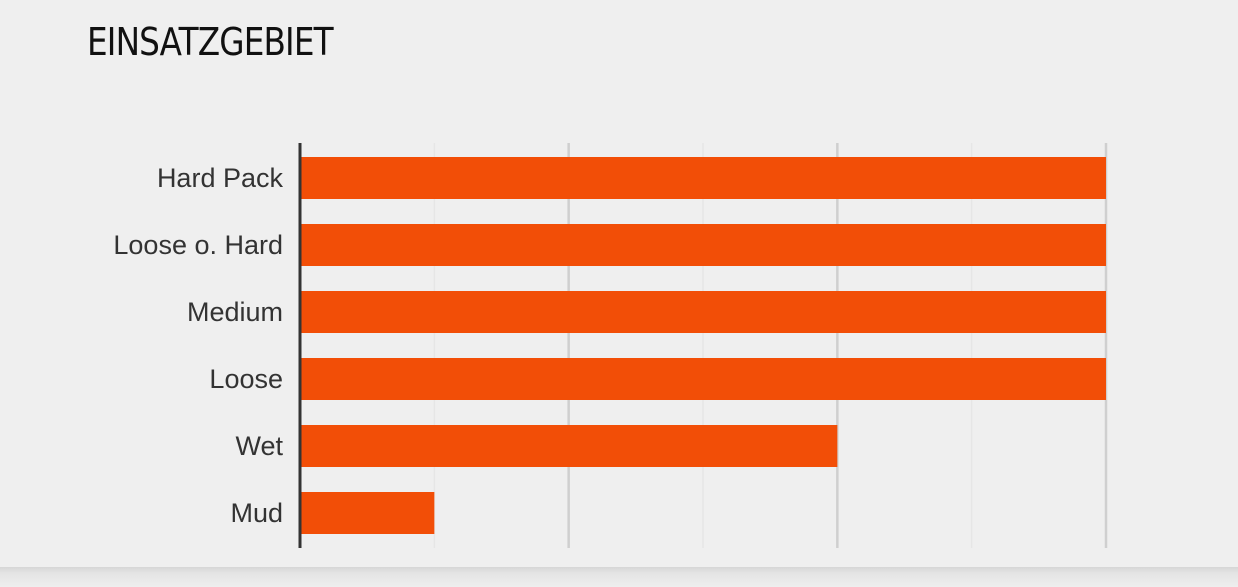  I want to click on bar-mud, so click(367, 513).